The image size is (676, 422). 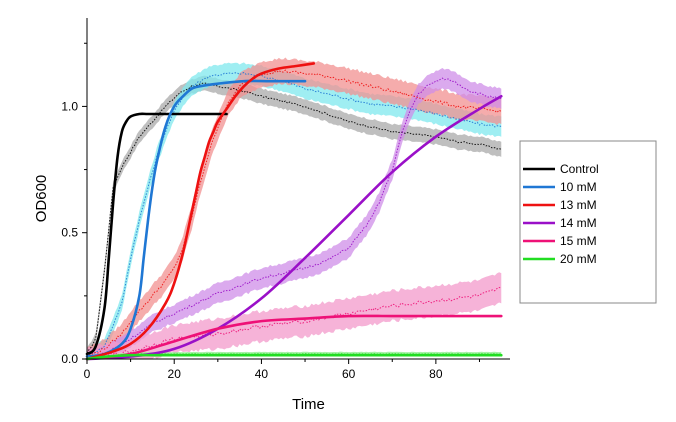 What do you see at coordinates (69, 106) in the screenshot?
I see `y-tick-label: 1.0` at bounding box center [69, 106].